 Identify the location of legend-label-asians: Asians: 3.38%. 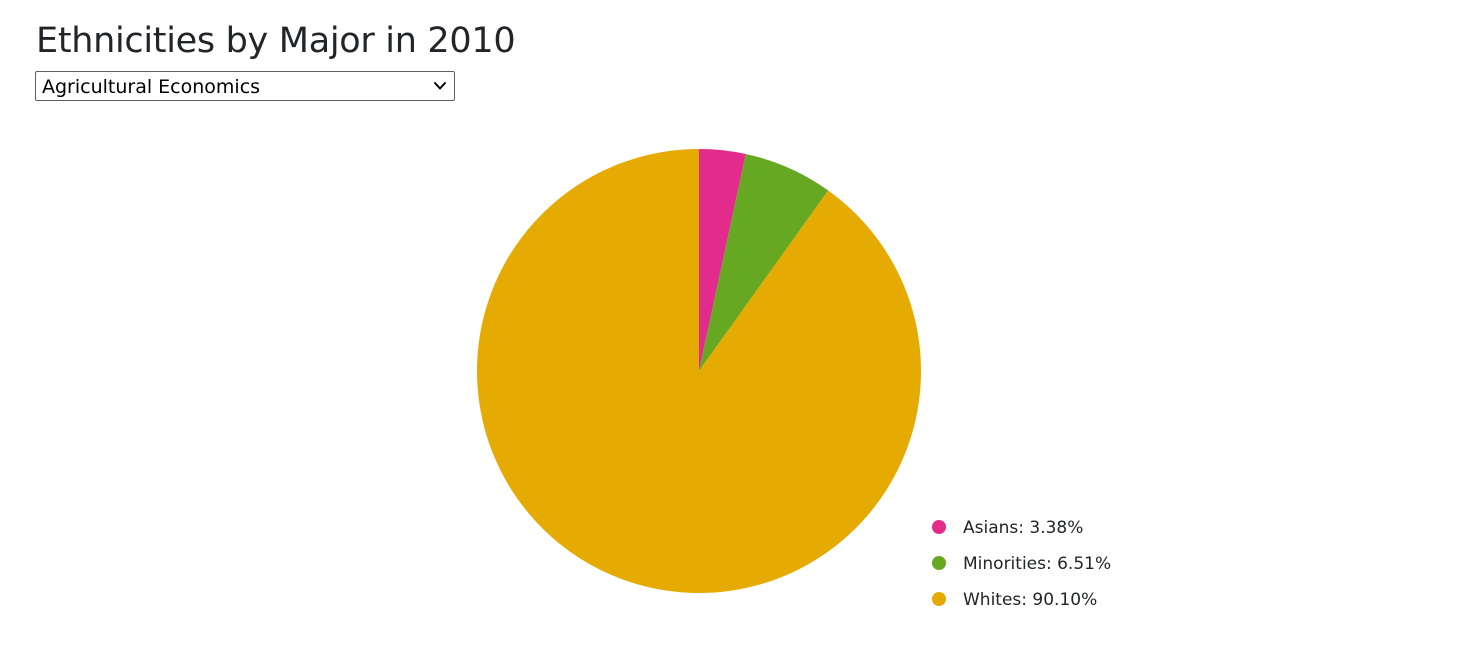
(1023, 528).